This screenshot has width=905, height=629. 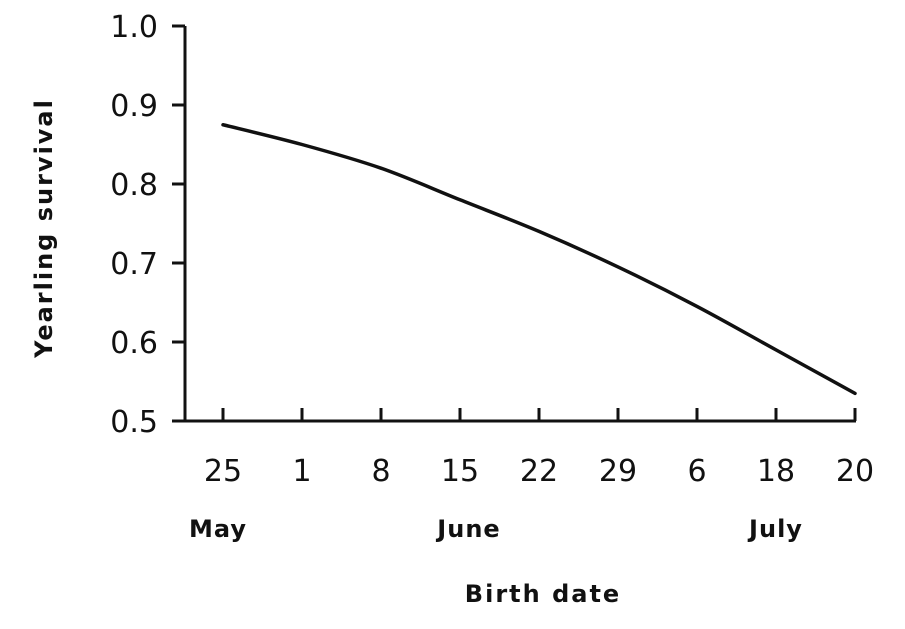 I want to click on x-tick-label: 22, so click(x=539, y=471).